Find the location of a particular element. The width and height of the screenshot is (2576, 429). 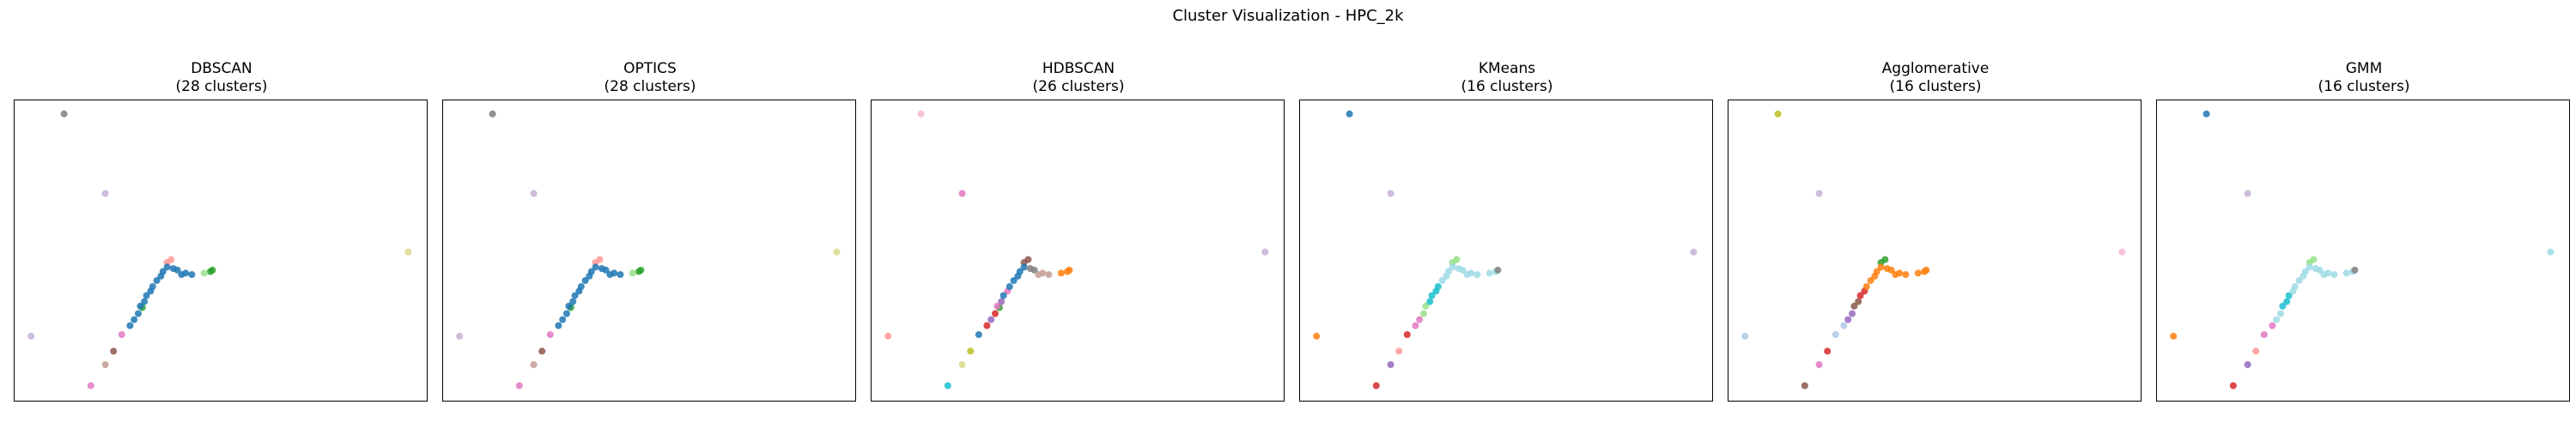

subplot-hdbscan: HDBSCAN (26 clusters) is located at coordinates (1078, 234).